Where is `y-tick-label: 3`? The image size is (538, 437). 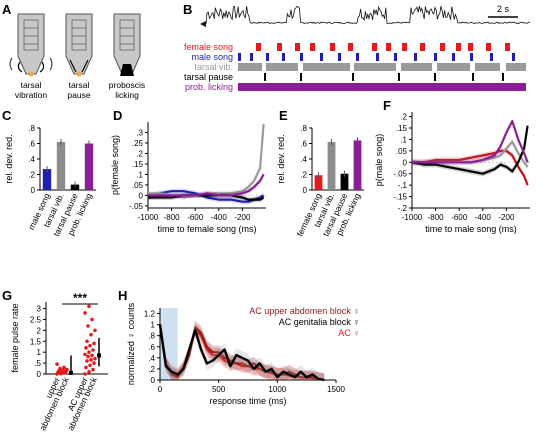
y-tick-label: 3 is located at coordinates (39, 309).